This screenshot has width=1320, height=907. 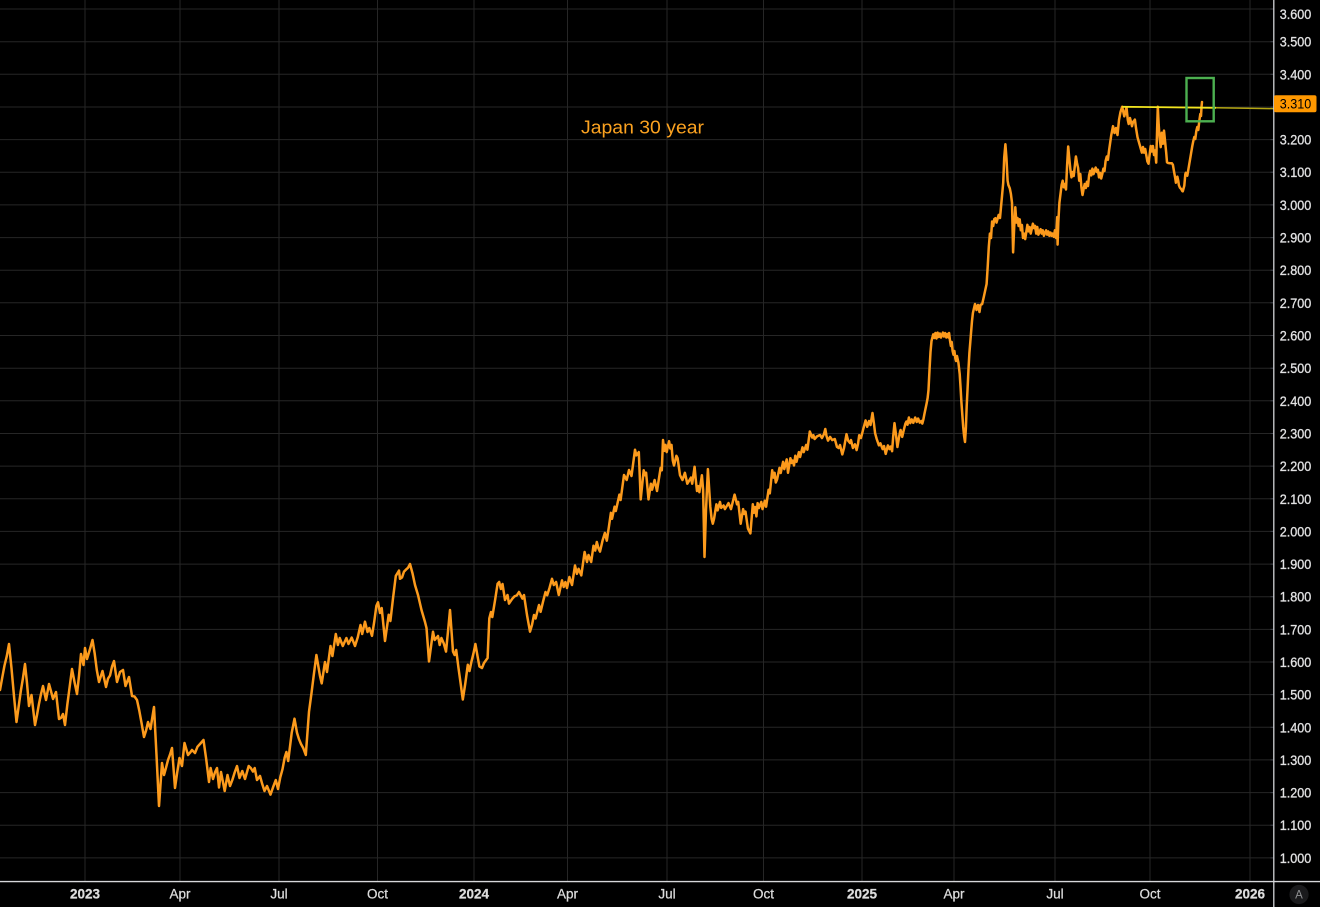 I want to click on svg-text: 3.500, so click(x=1296, y=43).